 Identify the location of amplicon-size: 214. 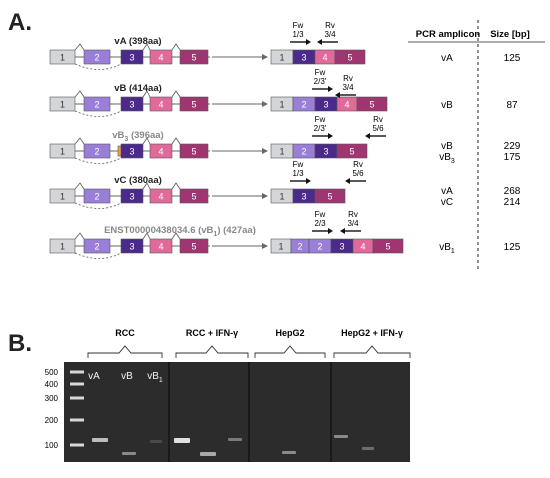
(512, 202).